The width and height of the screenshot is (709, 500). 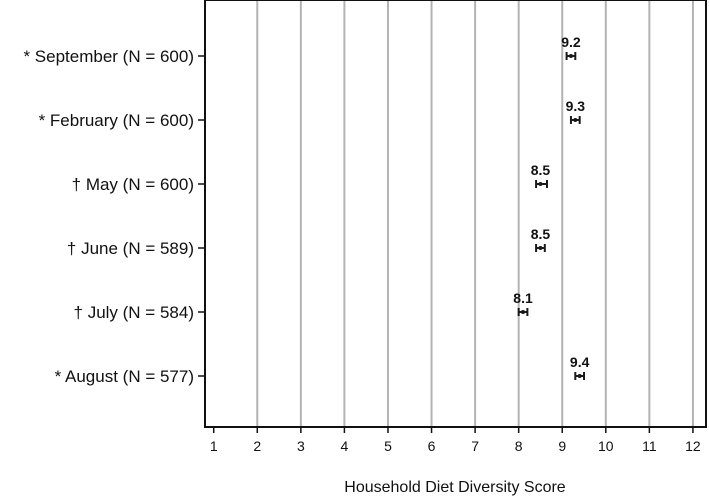 I want to click on x-tick-label: 12, so click(x=693, y=446).